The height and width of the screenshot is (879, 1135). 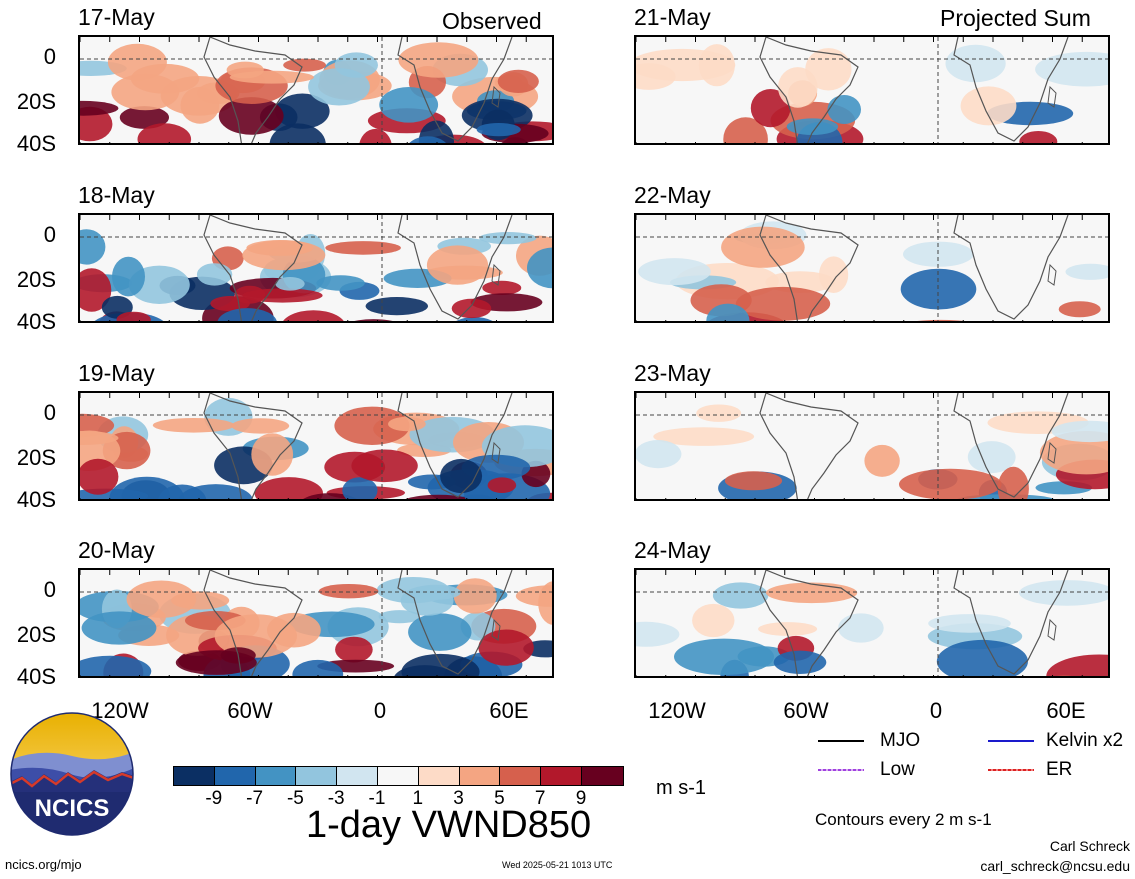 What do you see at coordinates (336, 798) in the screenshot?
I see `colorbar-tick-label: -3` at bounding box center [336, 798].